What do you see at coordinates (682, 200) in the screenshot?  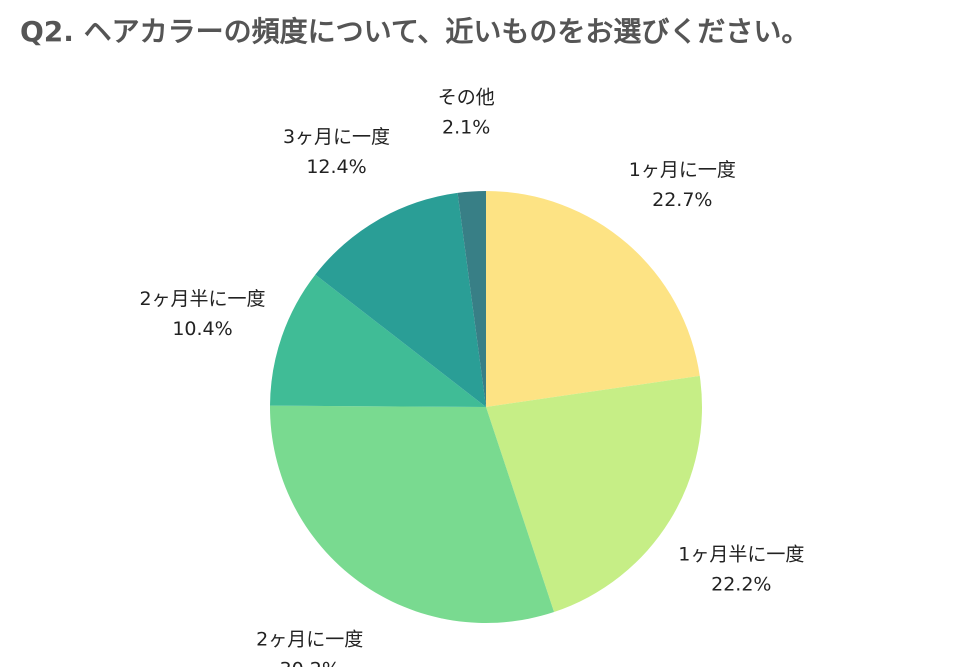 I see `slice-value-label: 22.7%` at bounding box center [682, 200].